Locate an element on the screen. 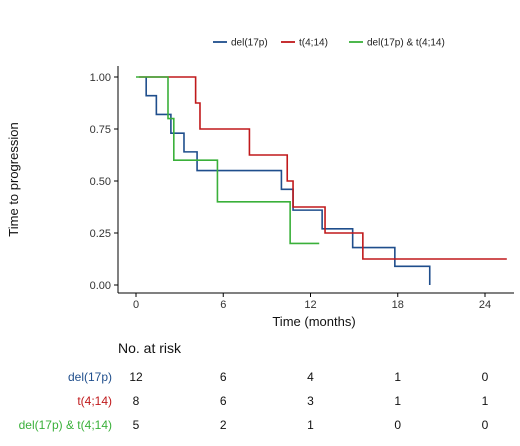 This screenshot has height=446, width=520. legend: del(17p) t(4;14) del(17p) & t(4;14) is located at coordinates (329, 43).